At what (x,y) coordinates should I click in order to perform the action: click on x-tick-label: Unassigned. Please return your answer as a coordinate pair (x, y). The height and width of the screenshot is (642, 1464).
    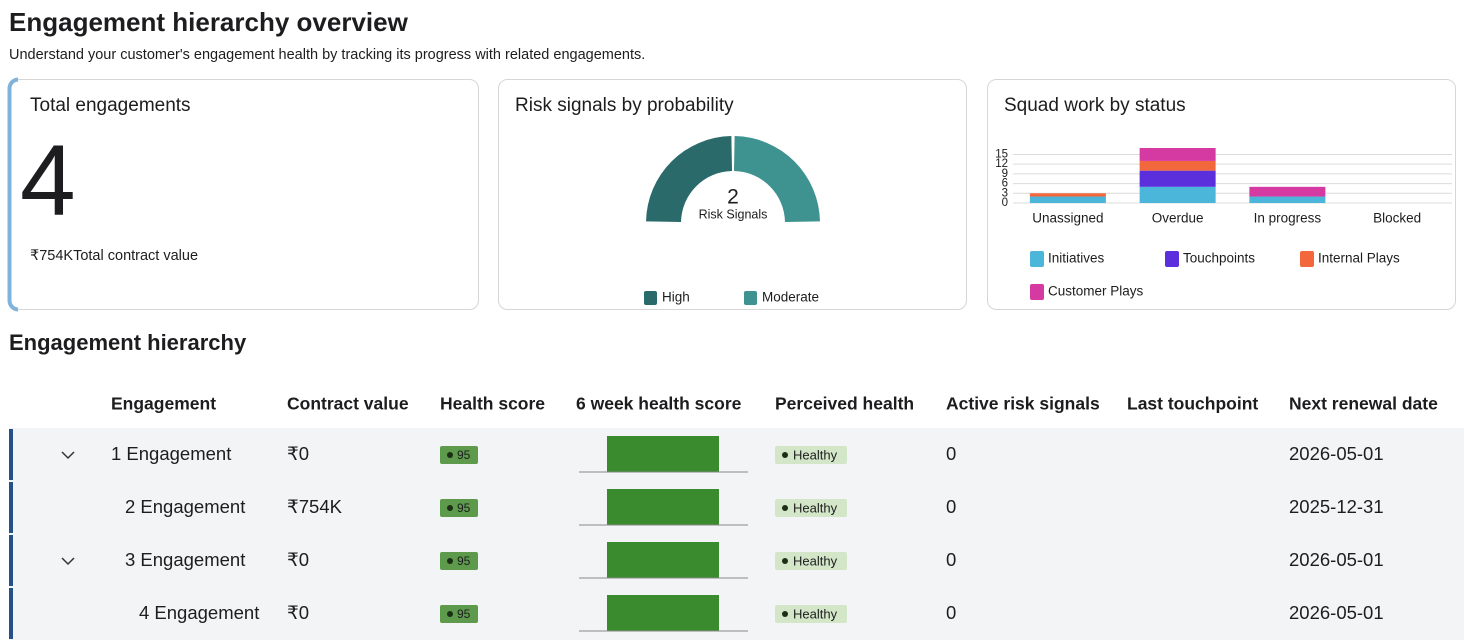
    Looking at the image, I should click on (1067, 218).